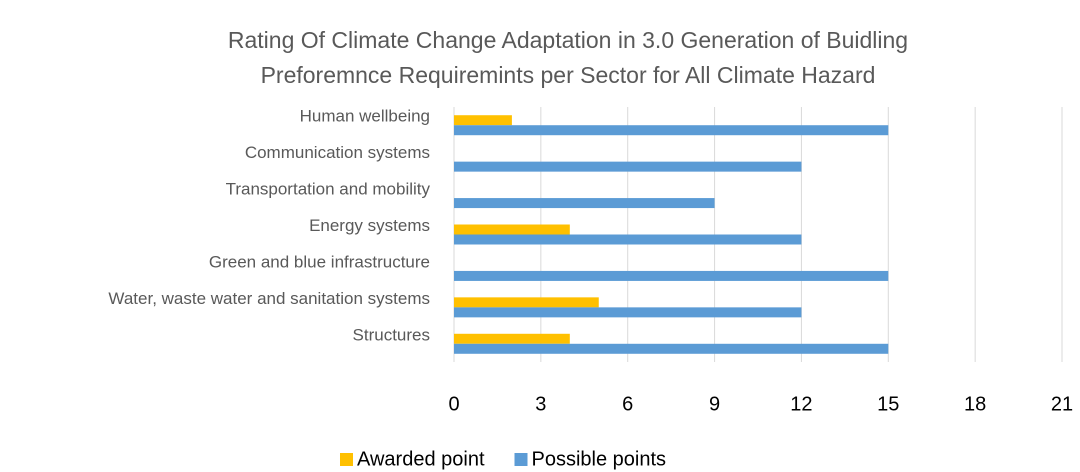 The height and width of the screenshot is (472, 1080). I want to click on legend-label: Awarded point, so click(421, 459).